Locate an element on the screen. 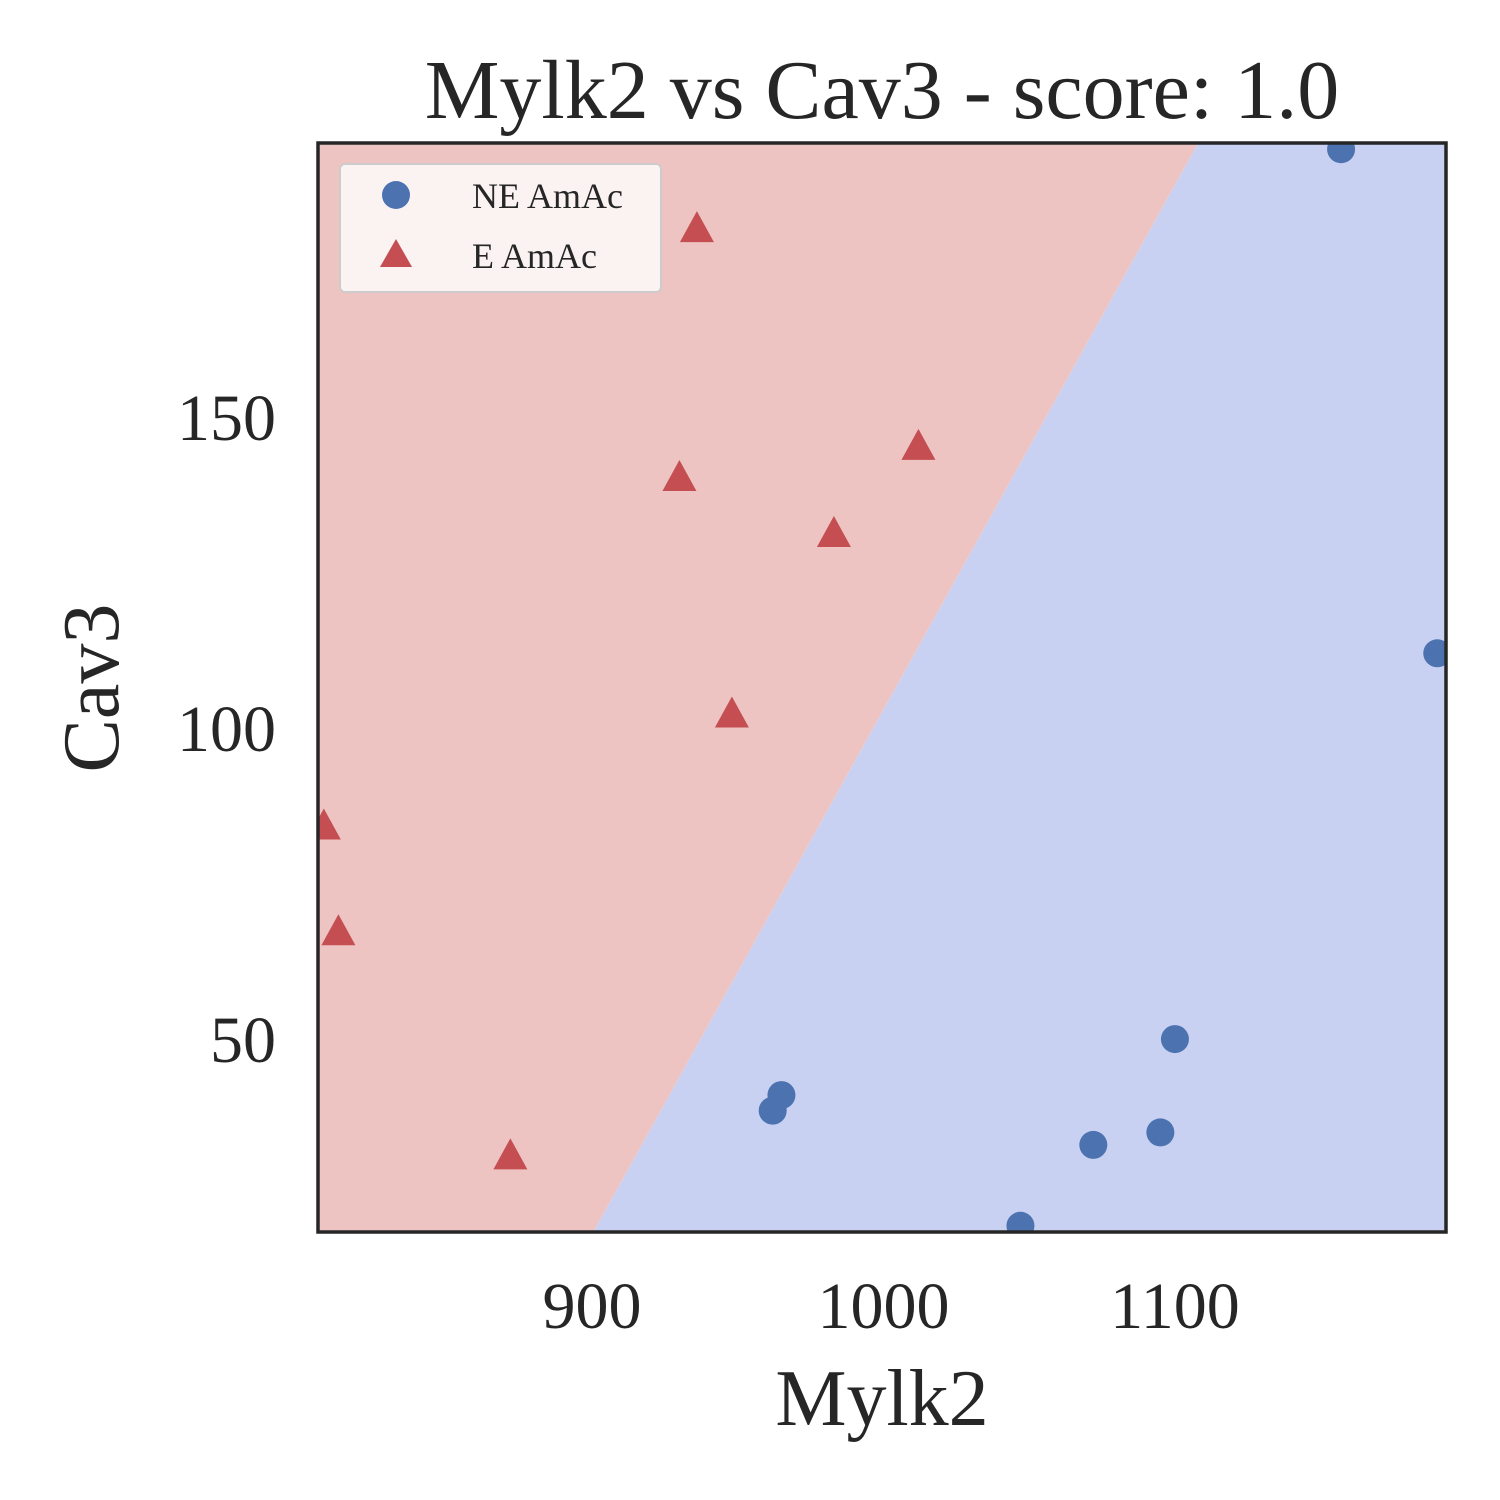 The image size is (1500, 1500). x-tick-label-900: 900 is located at coordinates (591, 1306).